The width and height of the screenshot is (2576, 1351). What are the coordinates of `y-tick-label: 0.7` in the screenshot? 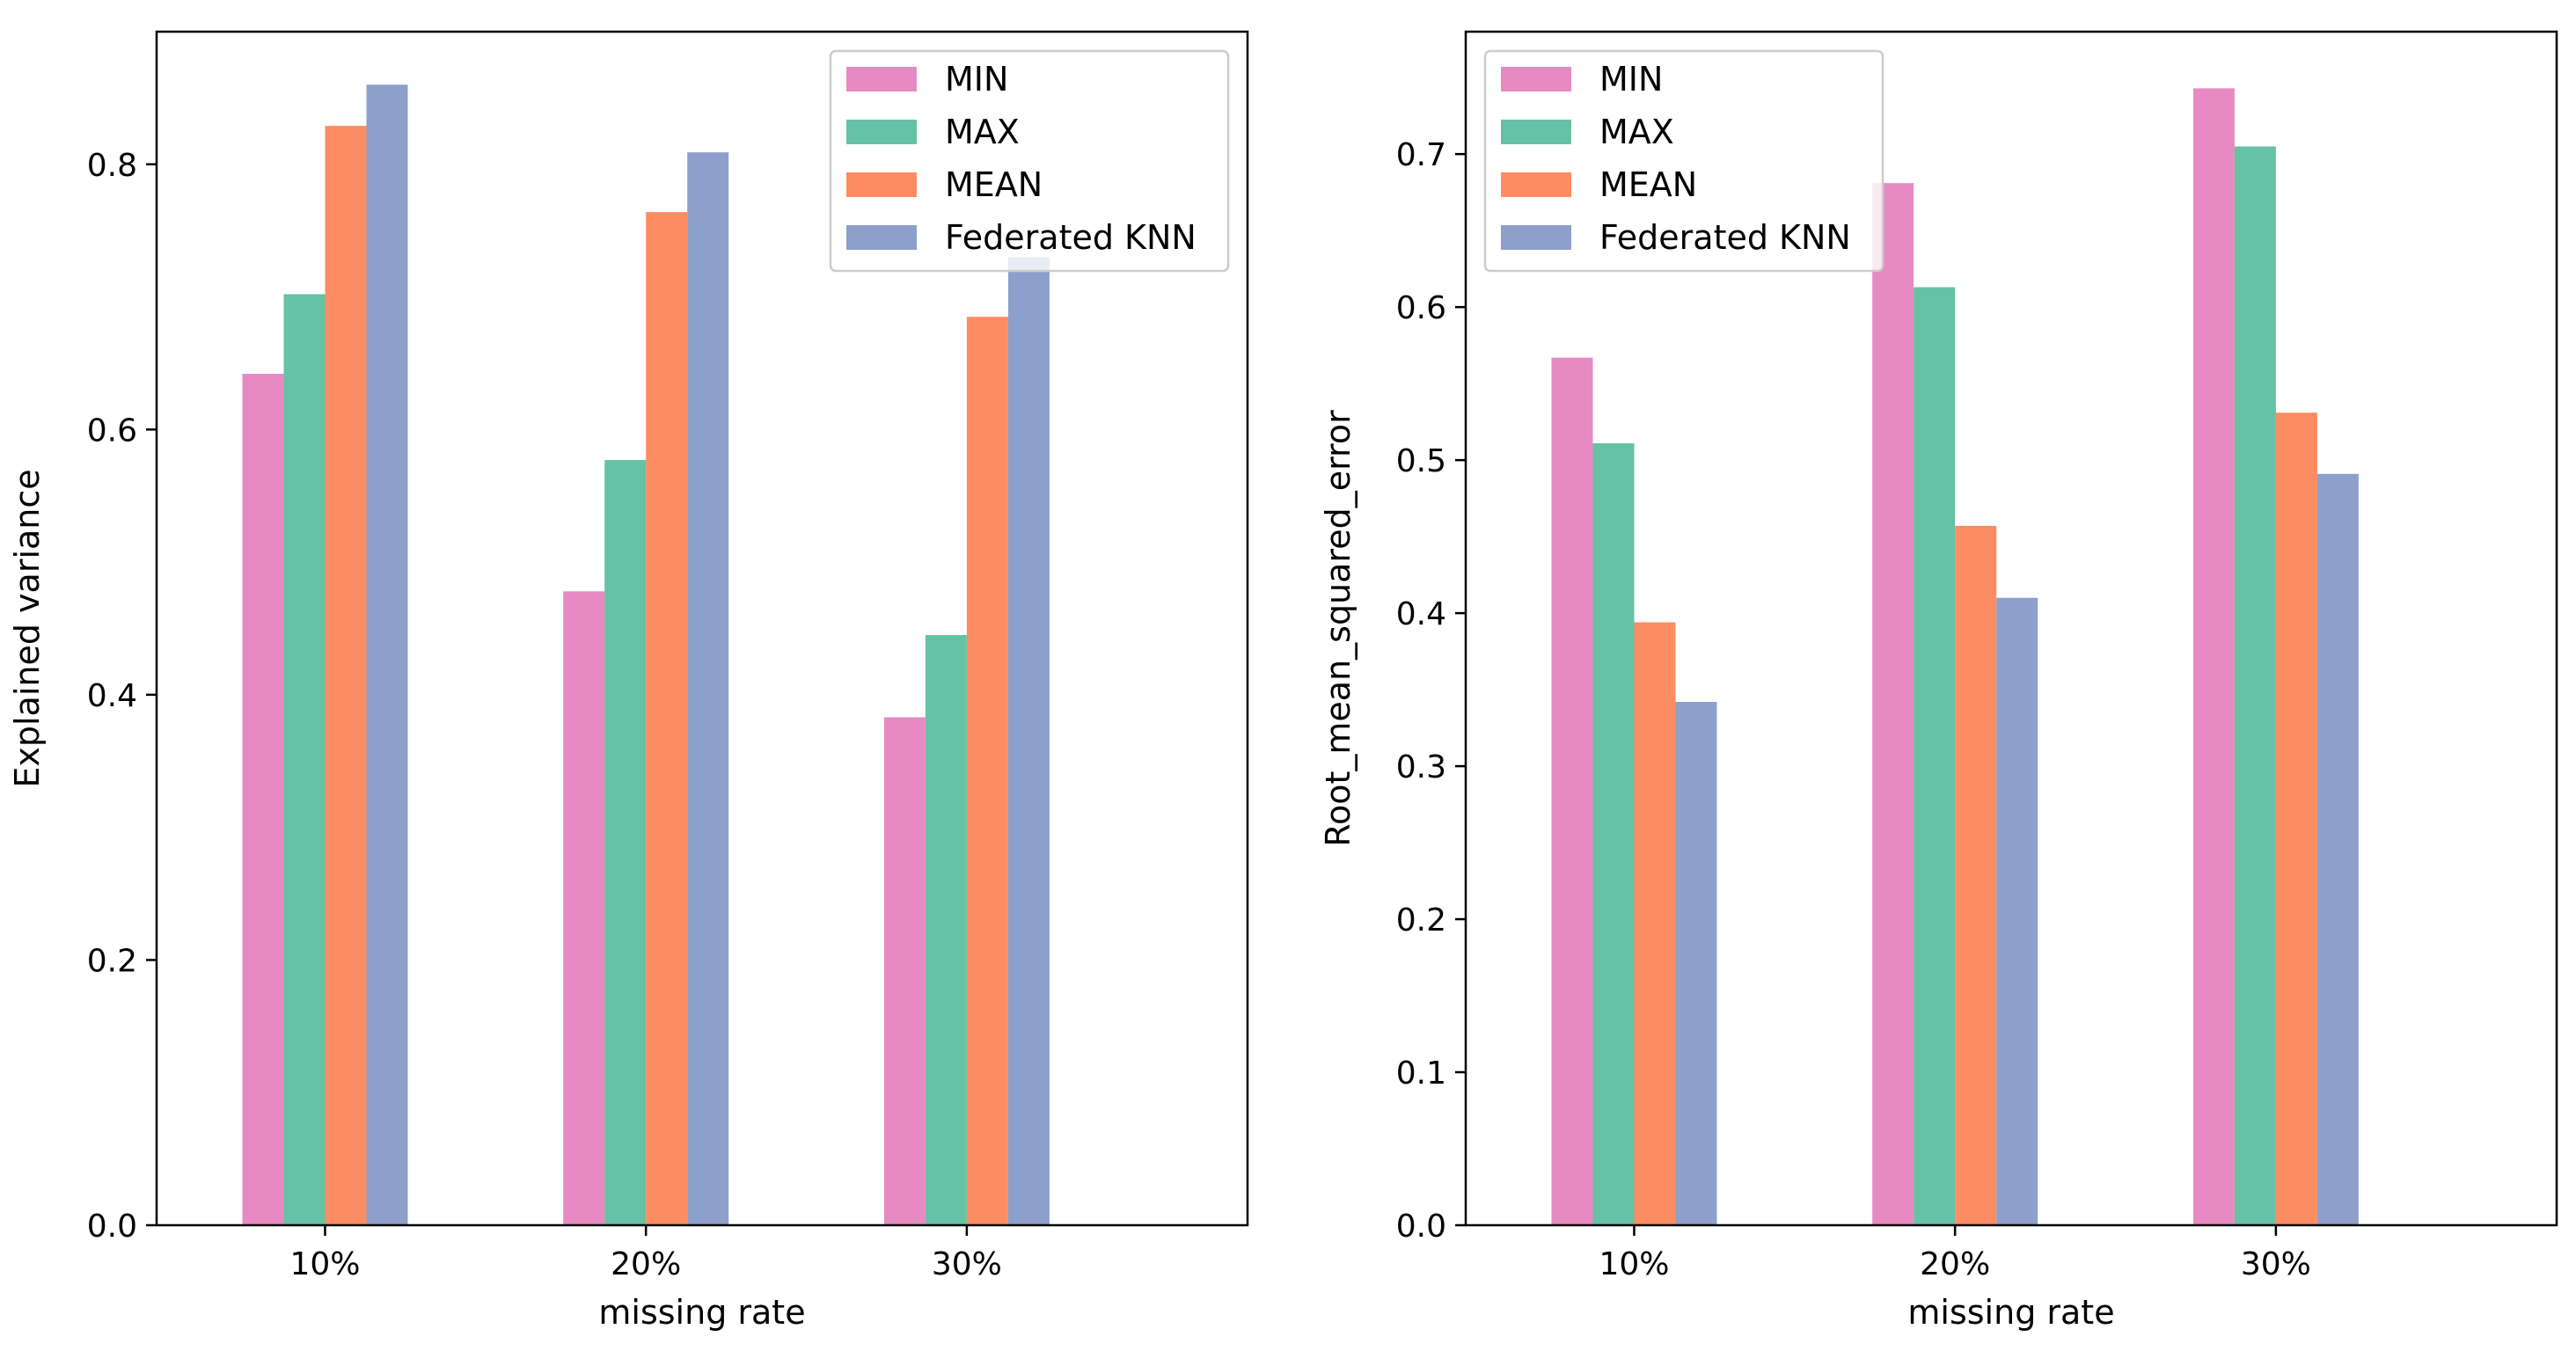 It's located at (1421, 155).